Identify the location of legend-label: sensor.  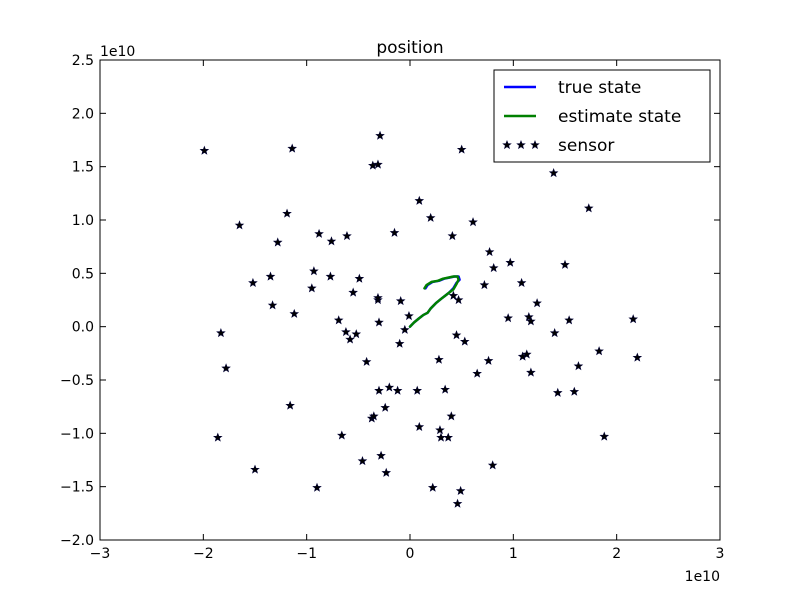
(586, 146).